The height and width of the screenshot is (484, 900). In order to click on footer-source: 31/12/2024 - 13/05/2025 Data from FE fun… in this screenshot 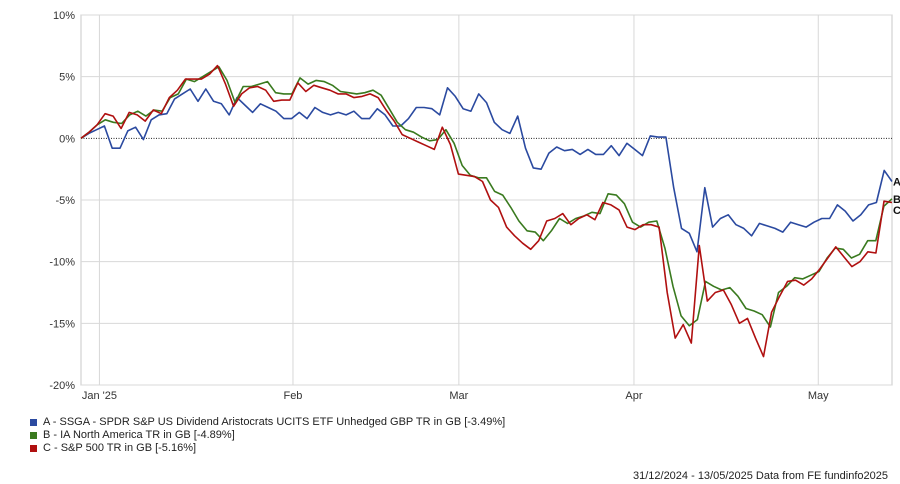, I will do `click(760, 476)`.